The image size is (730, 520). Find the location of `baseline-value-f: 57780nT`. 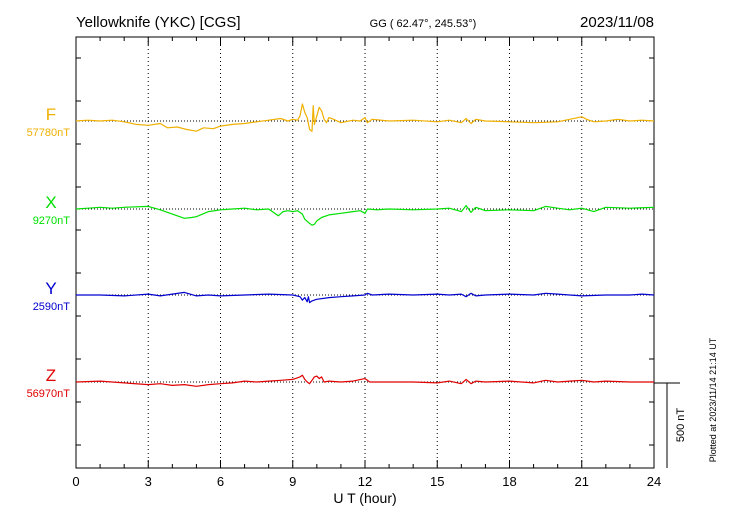

baseline-value-f: 57780nT is located at coordinates (49, 133).